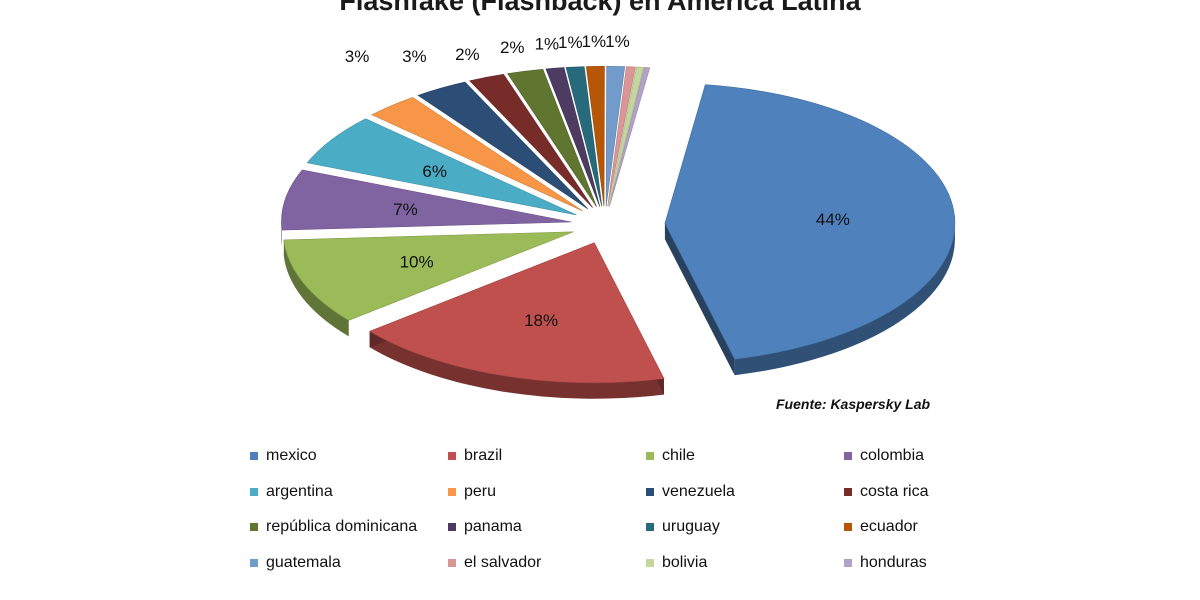 The height and width of the screenshot is (600, 1200). Describe the element at coordinates (349, 492) in the screenshot. I see `legend-item-argentina: argentina` at that location.